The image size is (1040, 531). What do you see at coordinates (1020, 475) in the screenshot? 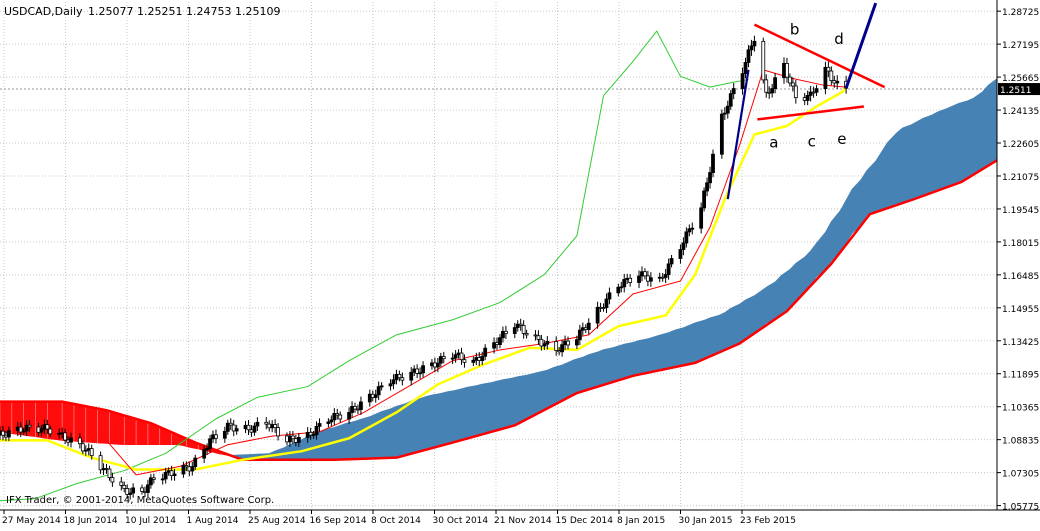
I see `y-tick-label: 1.07305` at bounding box center [1020, 475].